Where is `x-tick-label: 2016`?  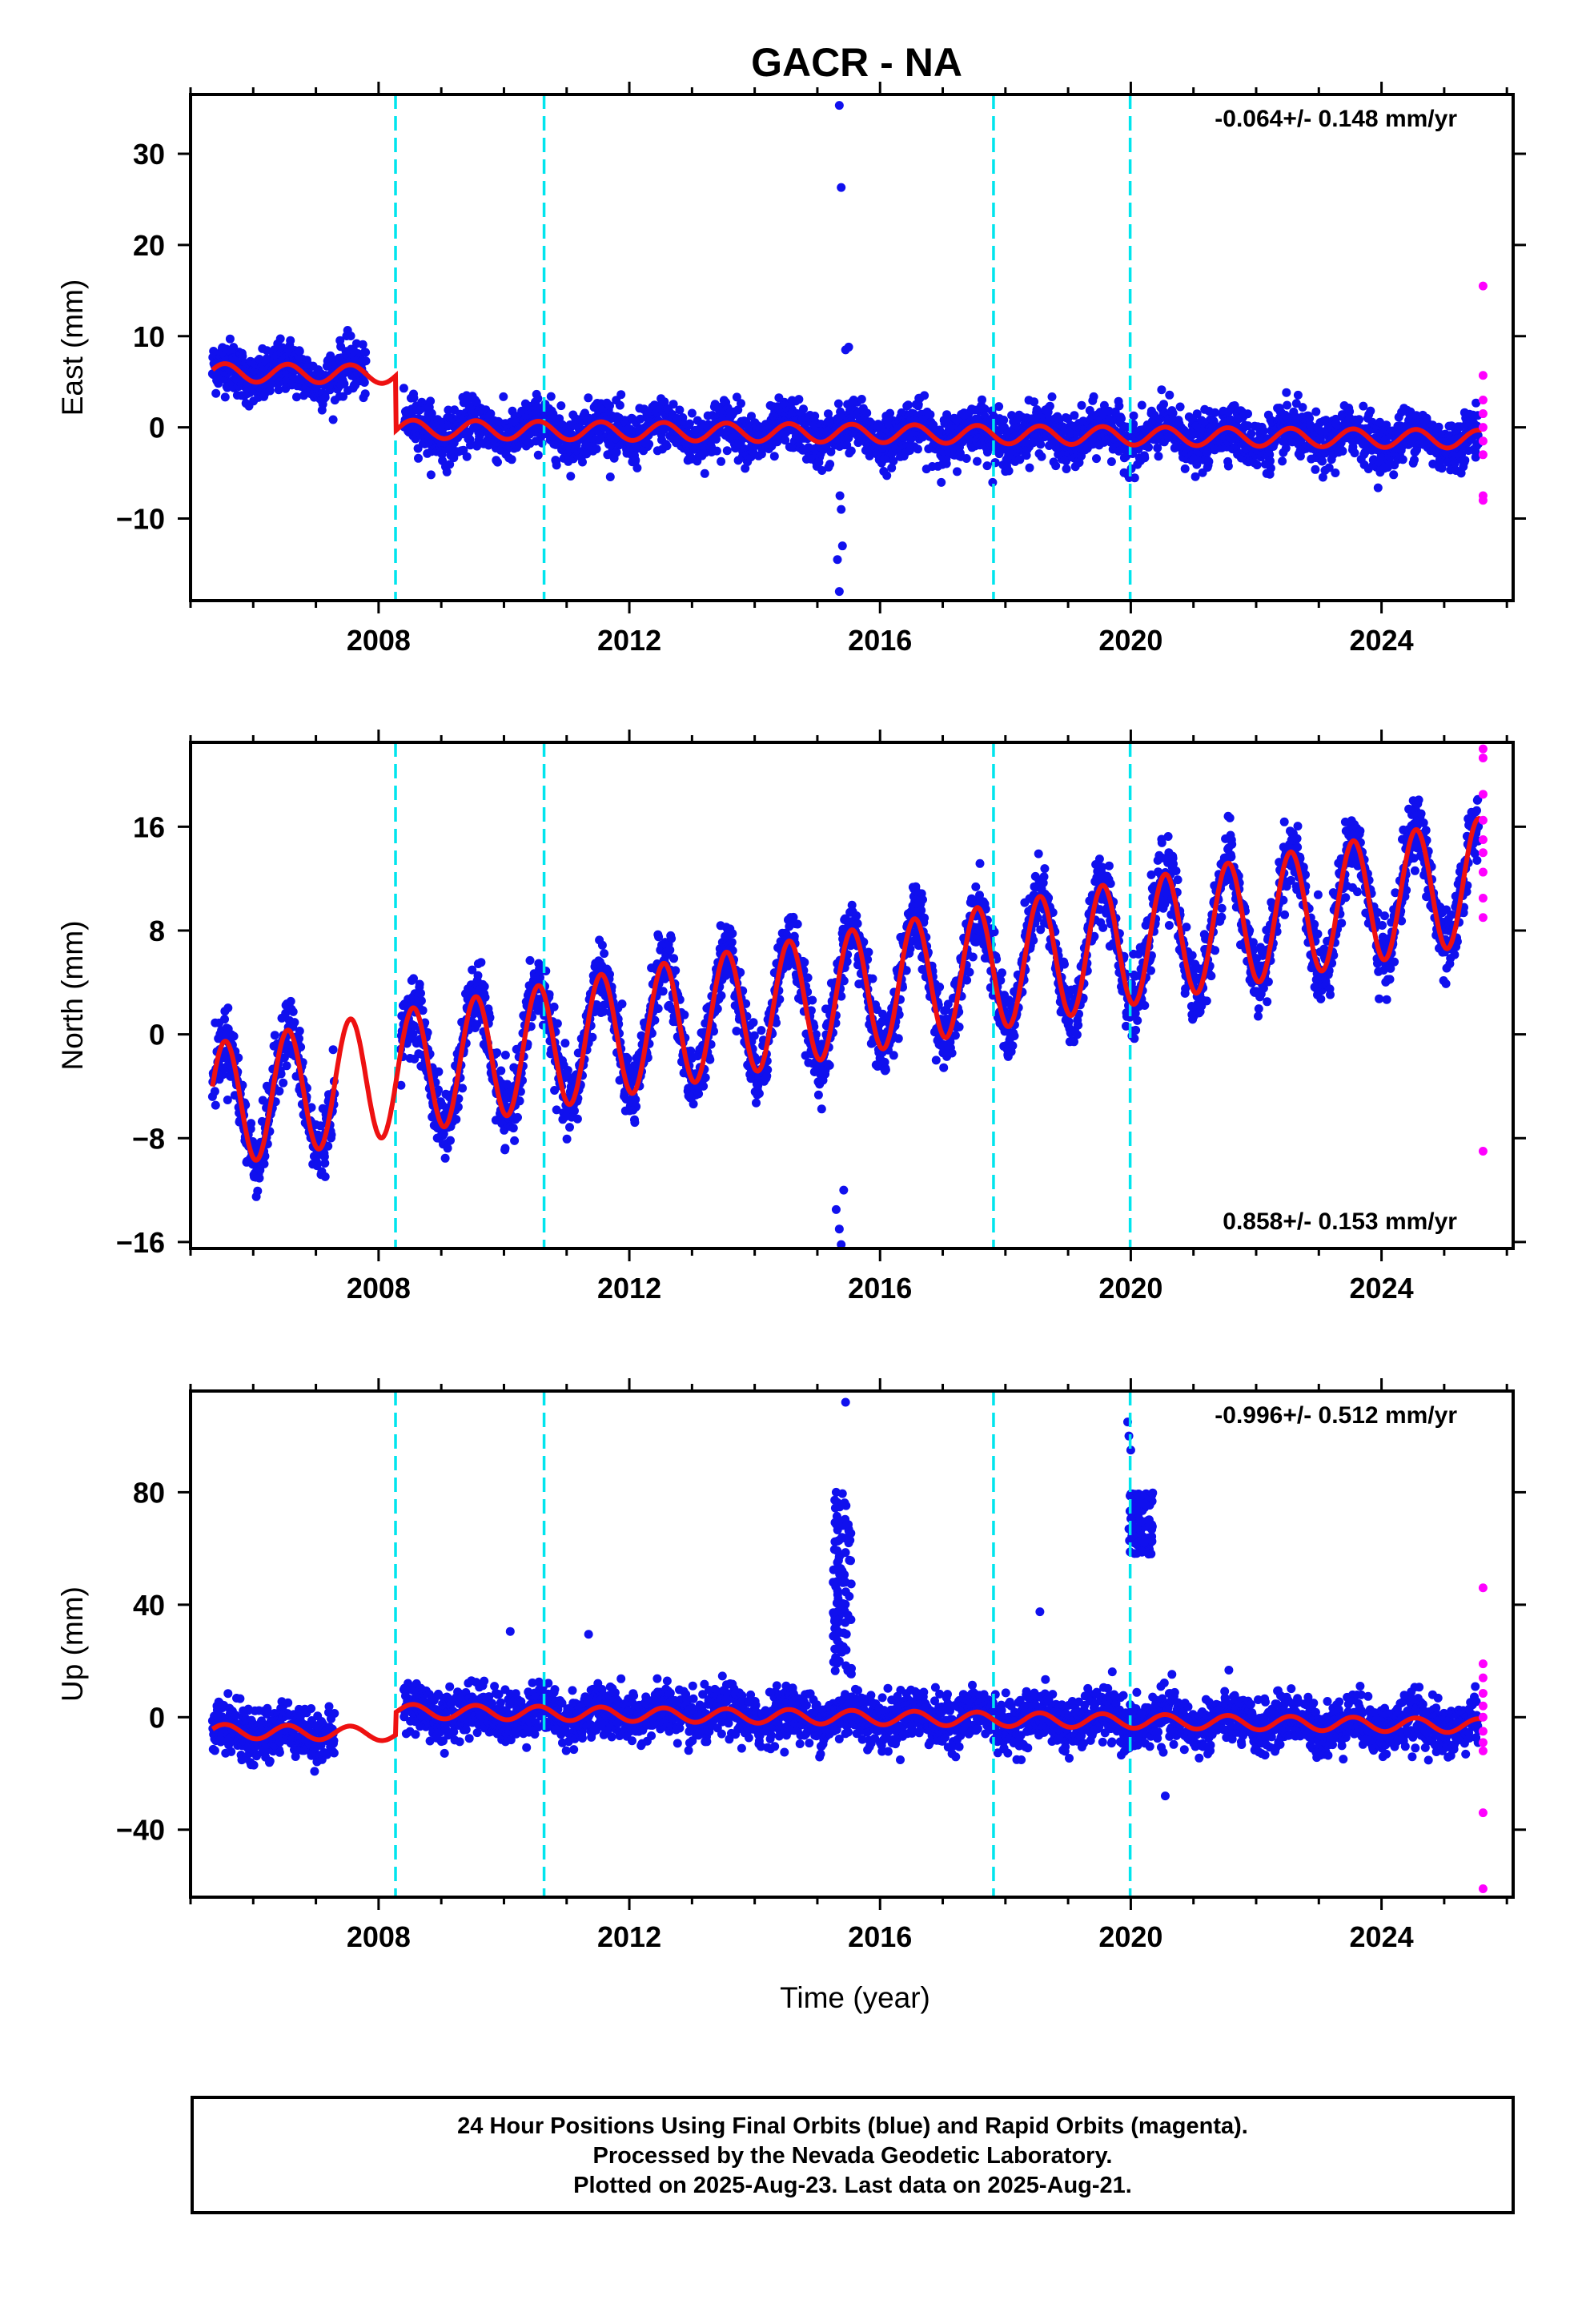 x-tick-label: 2016 is located at coordinates (880, 640).